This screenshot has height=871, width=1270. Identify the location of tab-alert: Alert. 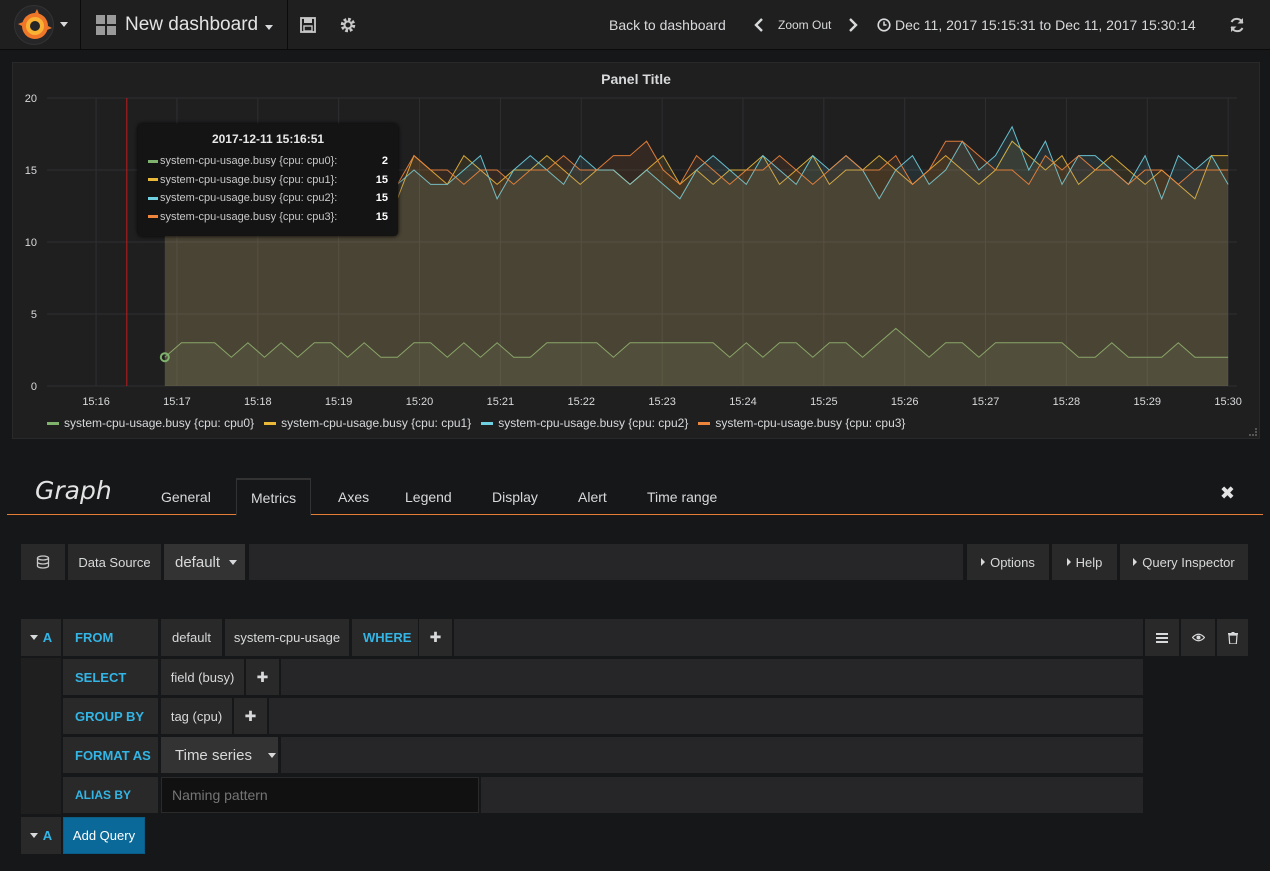
(592, 496).